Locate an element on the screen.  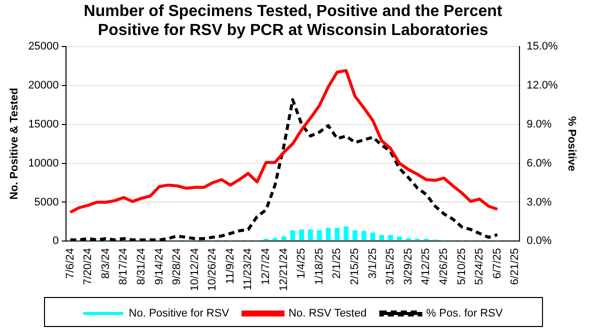
x-tick-label: 1/18/25 is located at coordinates (319, 266).